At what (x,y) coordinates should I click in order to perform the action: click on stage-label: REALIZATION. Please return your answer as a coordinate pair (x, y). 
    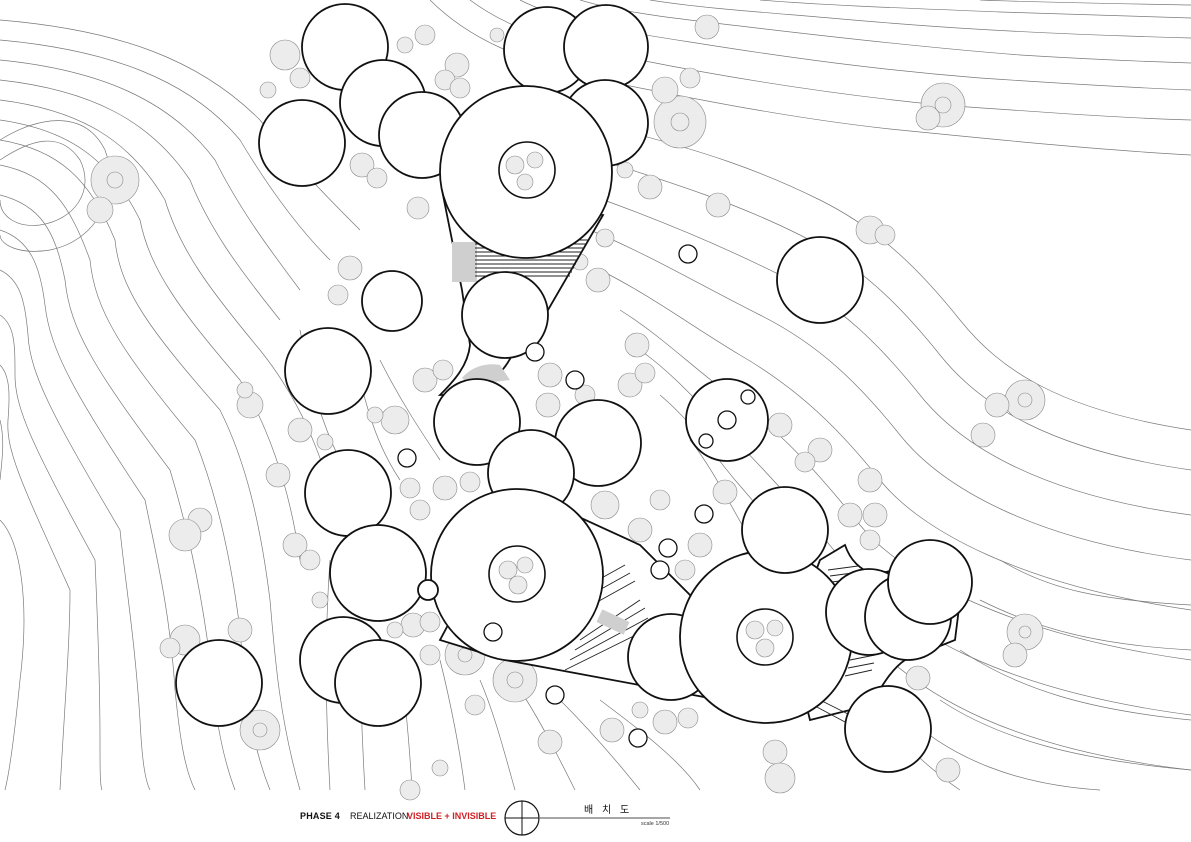
    Looking at the image, I should click on (379, 816).